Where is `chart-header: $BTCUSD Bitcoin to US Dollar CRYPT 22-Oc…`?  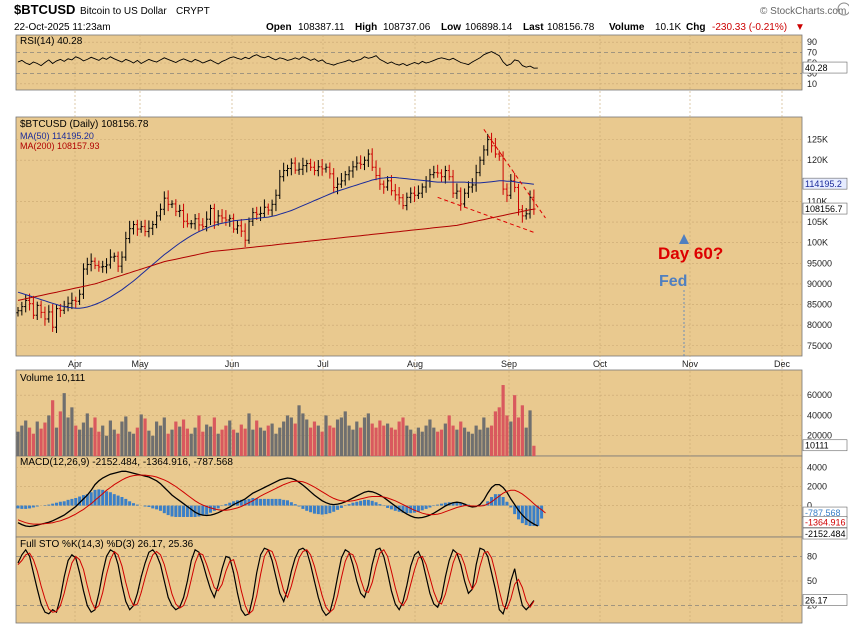
chart-header: $BTCUSD Bitcoin to US Dollar CRYPT 22-Oc… is located at coordinates (431, 17).